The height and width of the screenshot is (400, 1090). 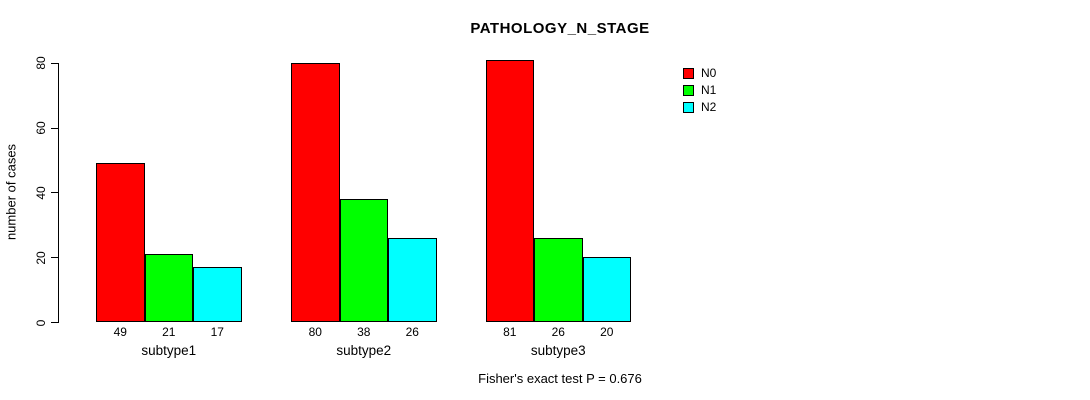 I want to click on bar-value-n2-subtype2: 26, so click(x=412, y=332).